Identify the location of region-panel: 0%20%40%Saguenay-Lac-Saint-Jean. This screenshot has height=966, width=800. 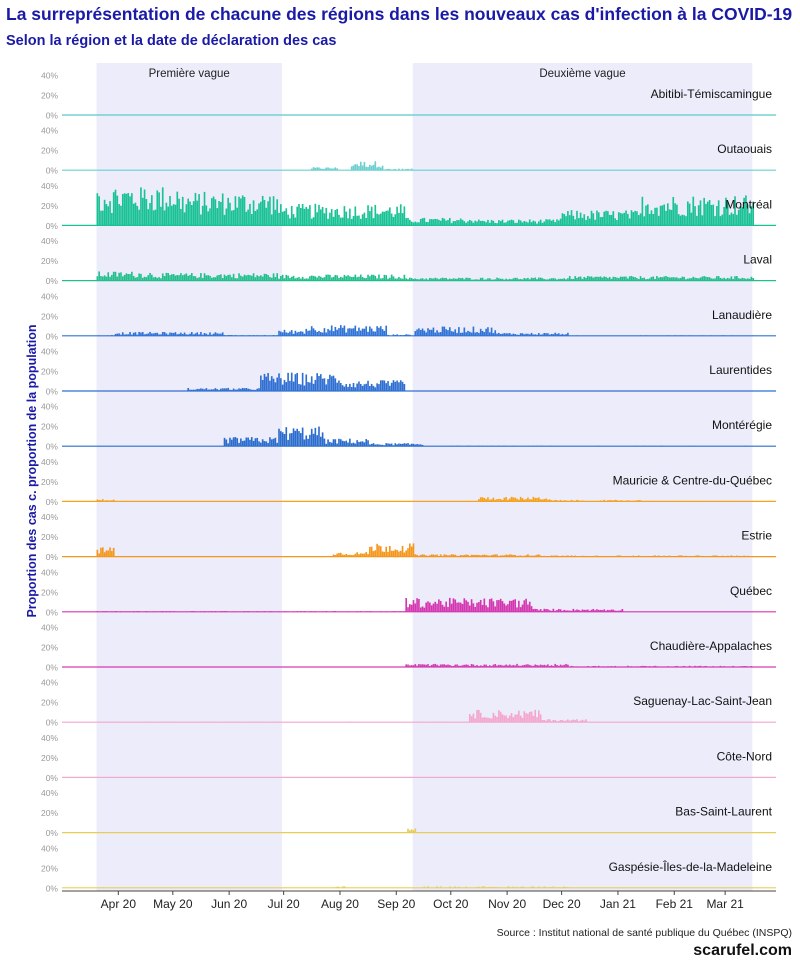
(408, 703).